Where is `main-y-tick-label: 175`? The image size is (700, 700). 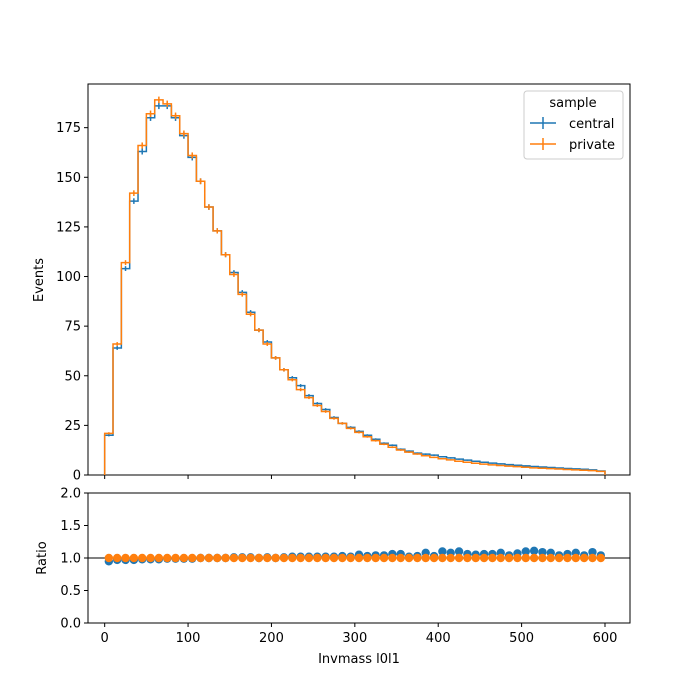 main-y-tick-label: 175 is located at coordinates (68, 128).